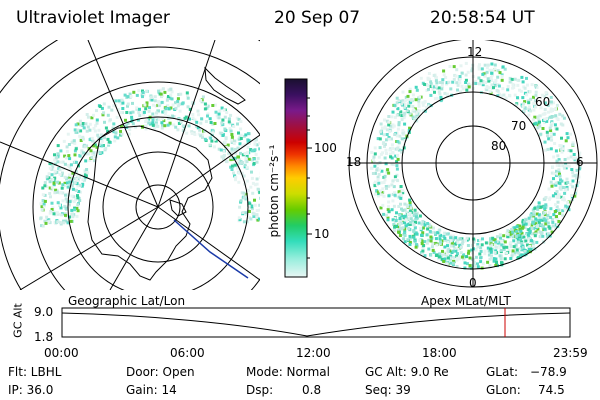  What do you see at coordinates (127, 301) in the screenshot?
I see `geographic-panel-label: Geographic Lat/Lon` at bounding box center [127, 301].